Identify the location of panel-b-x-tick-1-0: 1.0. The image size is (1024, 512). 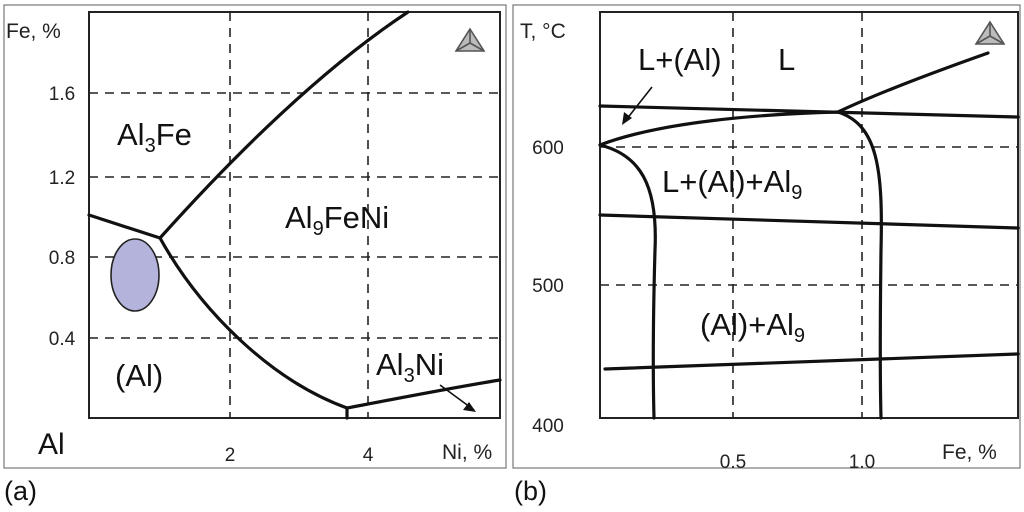
(862, 462).